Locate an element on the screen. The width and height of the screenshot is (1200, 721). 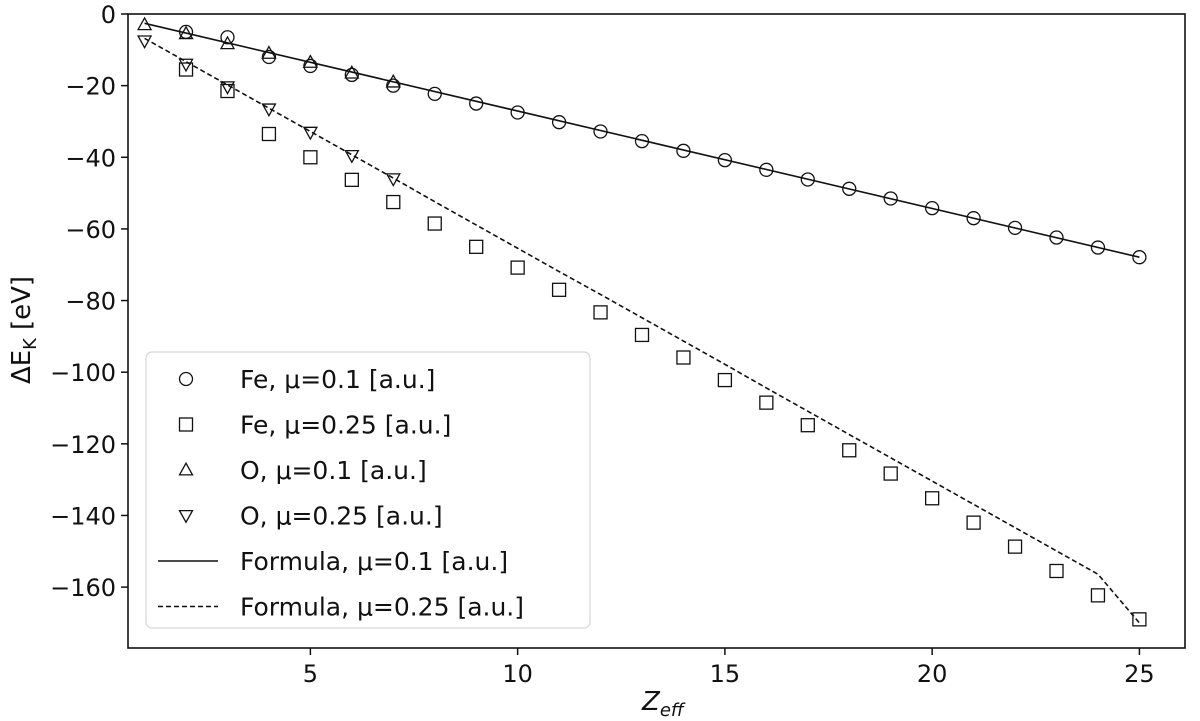
y-tick-label: −100 is located at coordinates (83, 373).